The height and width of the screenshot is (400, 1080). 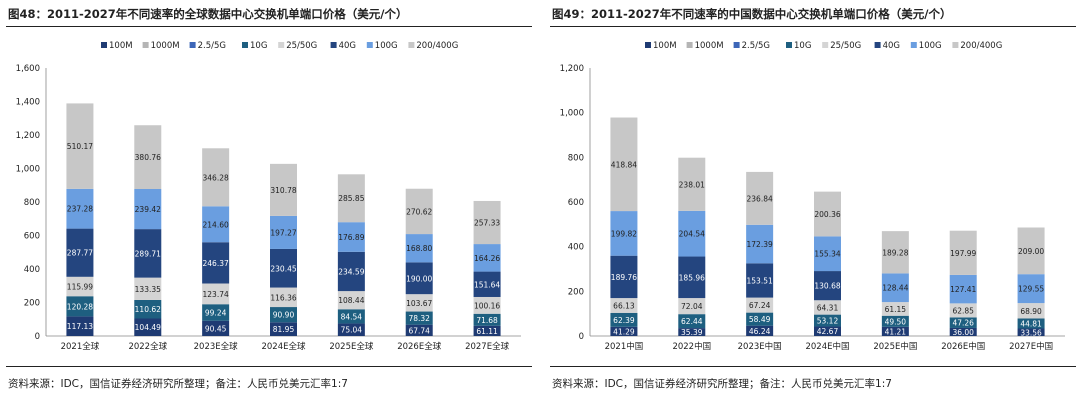 I want to click on y-tick-label: 0, so click(x=37, y=337).